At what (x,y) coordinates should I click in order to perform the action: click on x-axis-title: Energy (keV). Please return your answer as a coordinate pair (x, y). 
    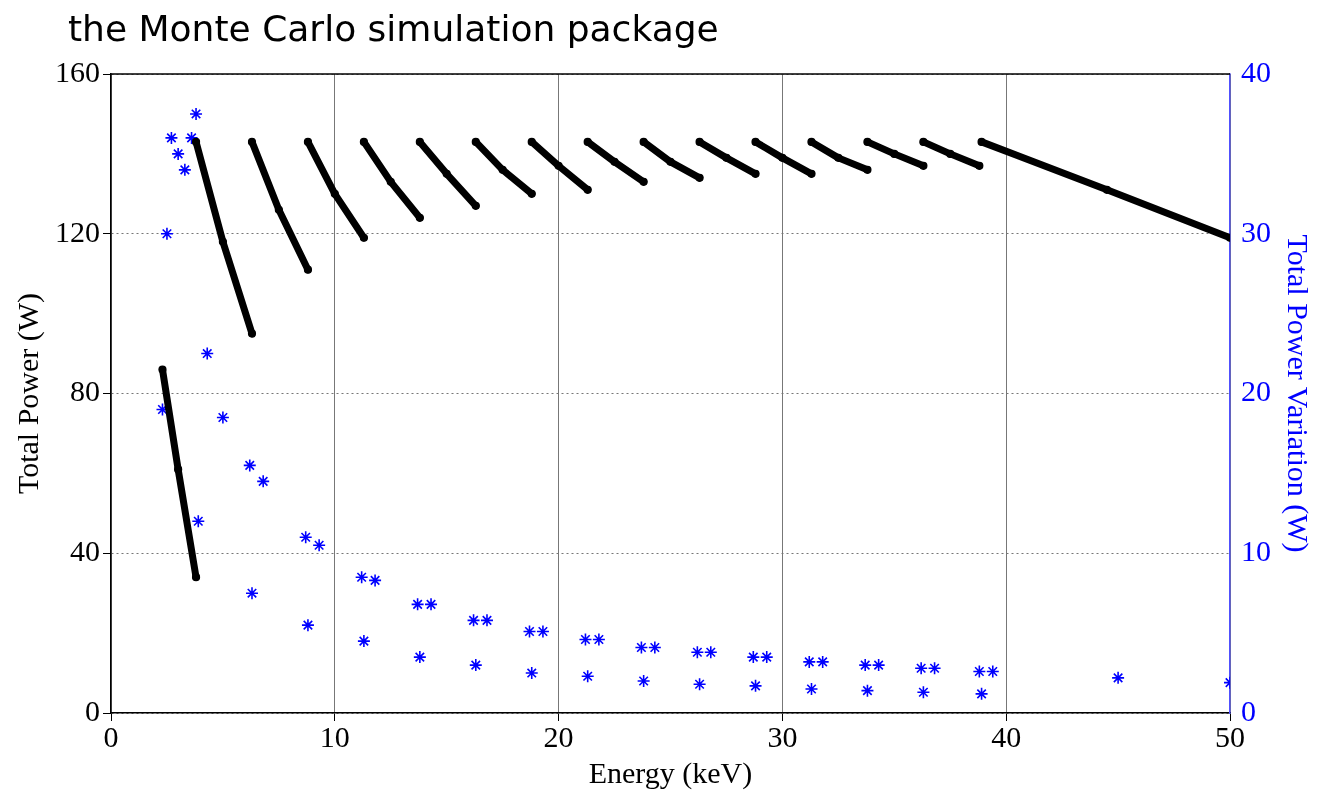
    Looking at the image, I should click on (670, 772).